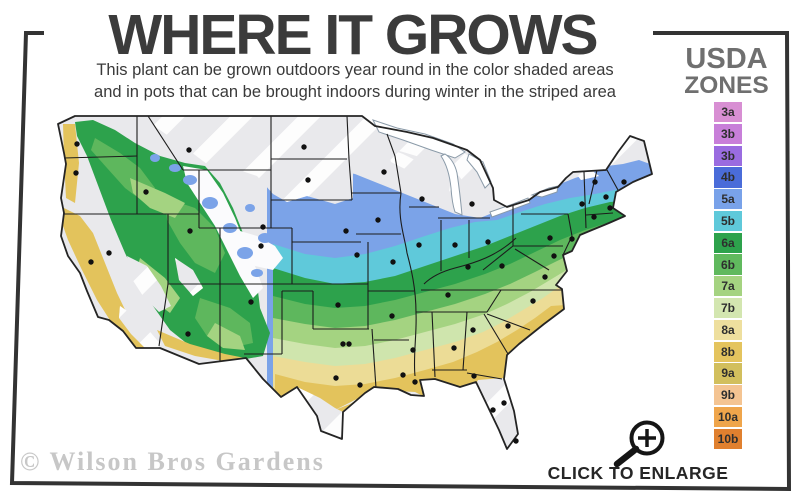 The image size is (800, 500). Describe the element at coordinates (728, 177) in the screenshot. I see `legend-zone-chip: 4b` at that location.